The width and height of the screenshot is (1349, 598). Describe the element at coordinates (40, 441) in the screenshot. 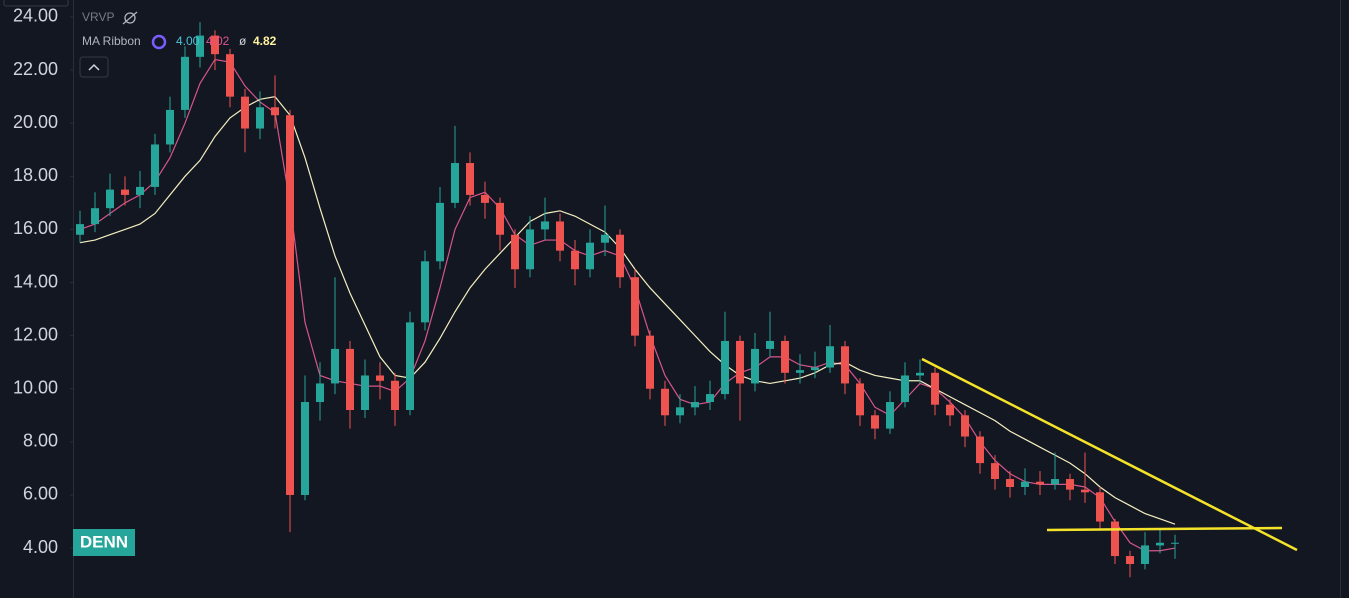

I see `y-tick-label: 8.00` at that location.